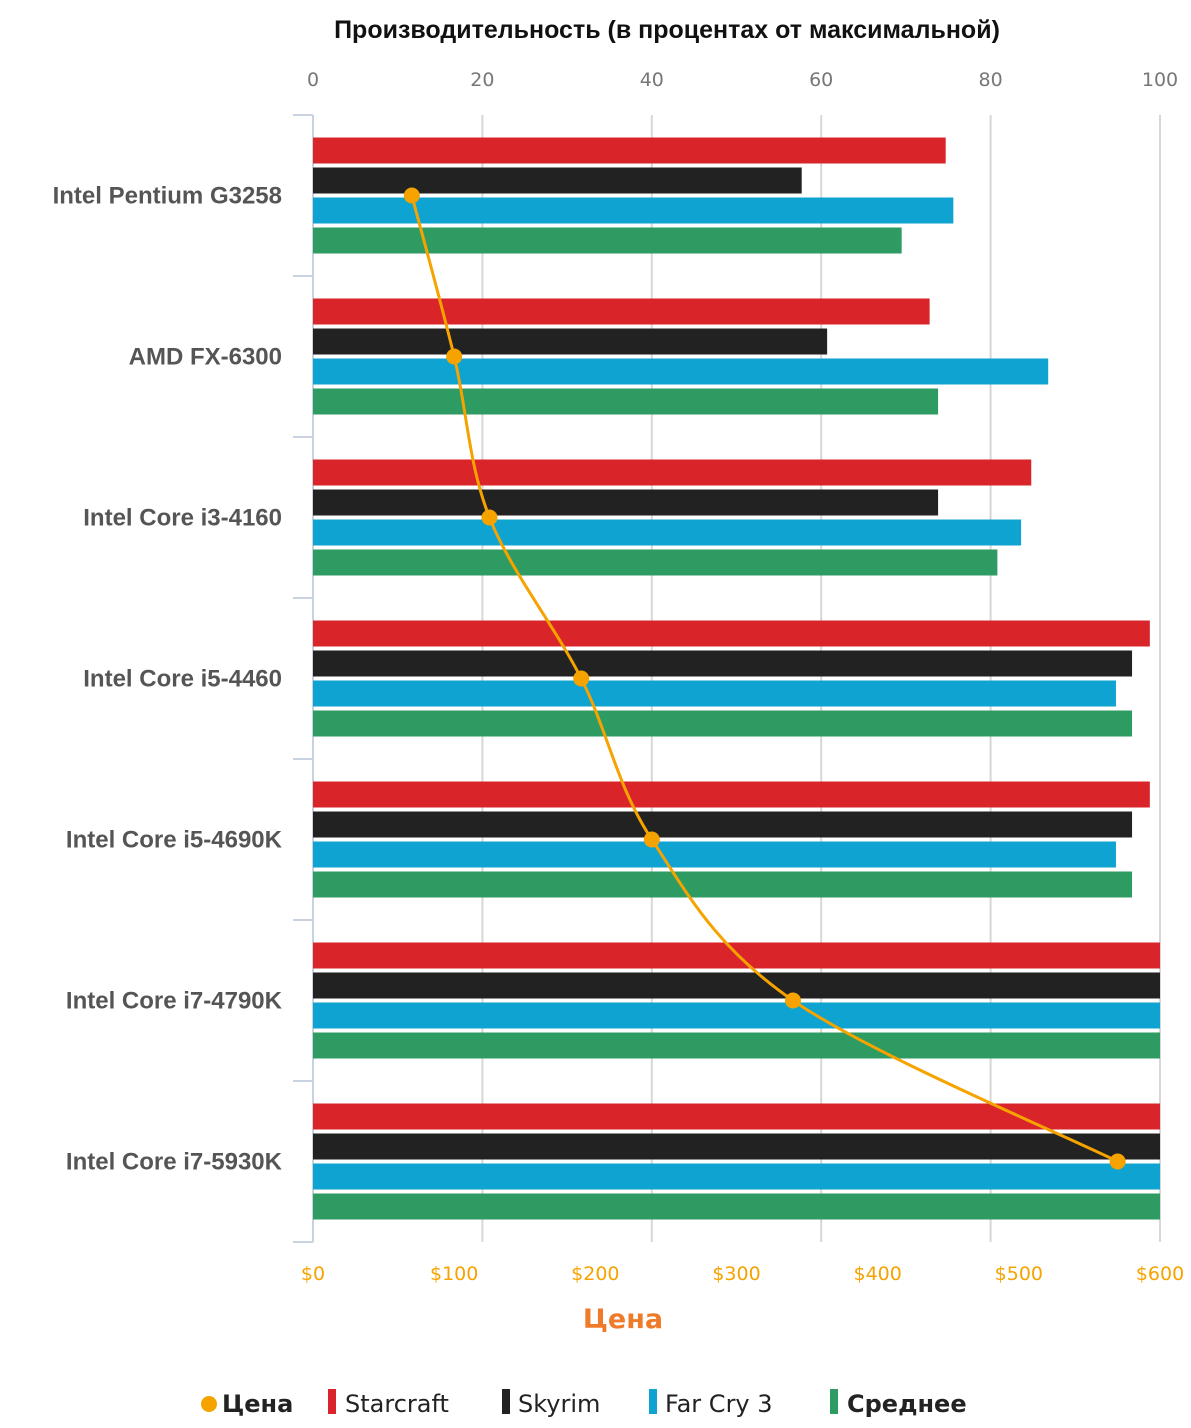  What do you see at coordinates (595, 1274) in the screenshot?
I see `bottom-tick-label: $200` at bounding box center [595, 1274].